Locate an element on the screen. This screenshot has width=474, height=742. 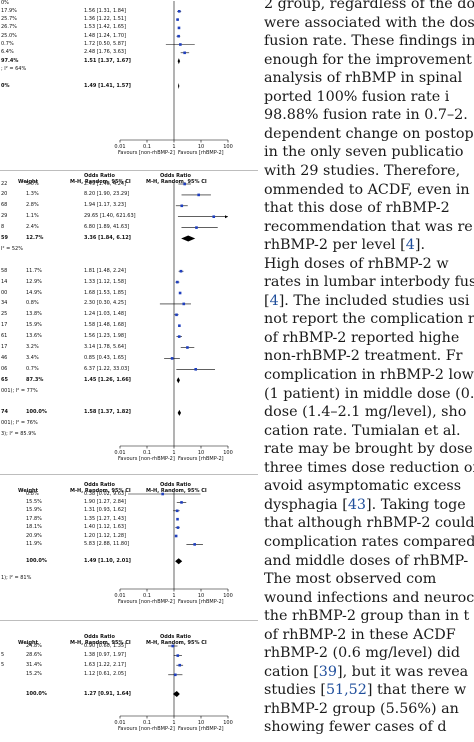
study-label: 74 is located at coordinates (4, 412).